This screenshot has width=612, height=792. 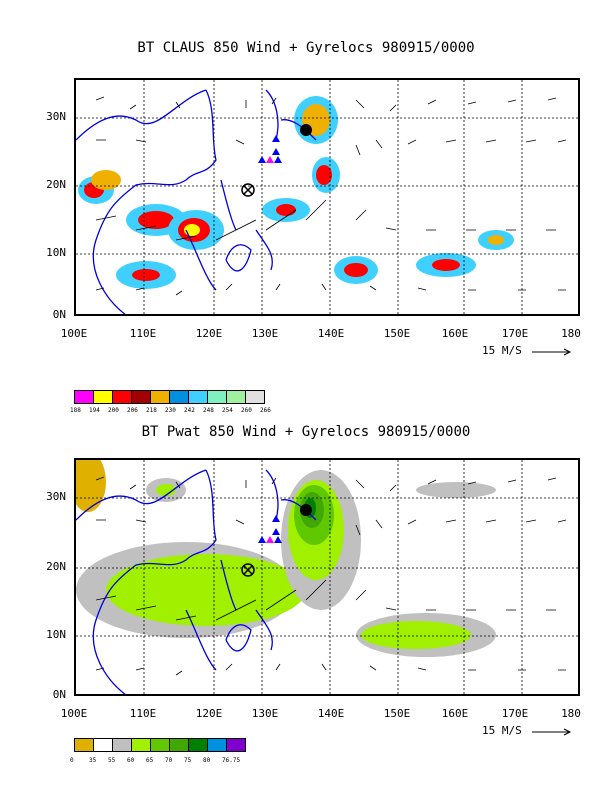 I want to click on panel1-scale-label: 15 M/S, so click(x=502, y=350).